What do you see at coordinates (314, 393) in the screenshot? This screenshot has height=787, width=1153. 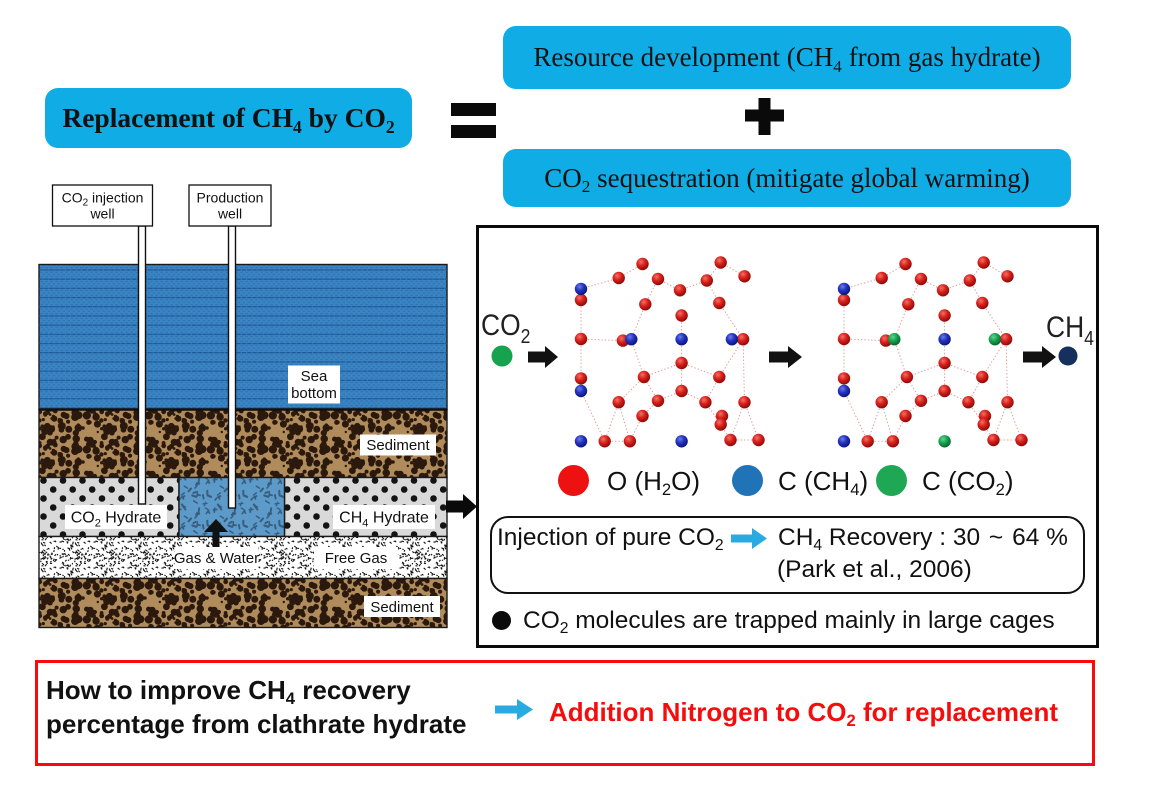 I see `svg-text: bottom` at bounding box center [314, 393].